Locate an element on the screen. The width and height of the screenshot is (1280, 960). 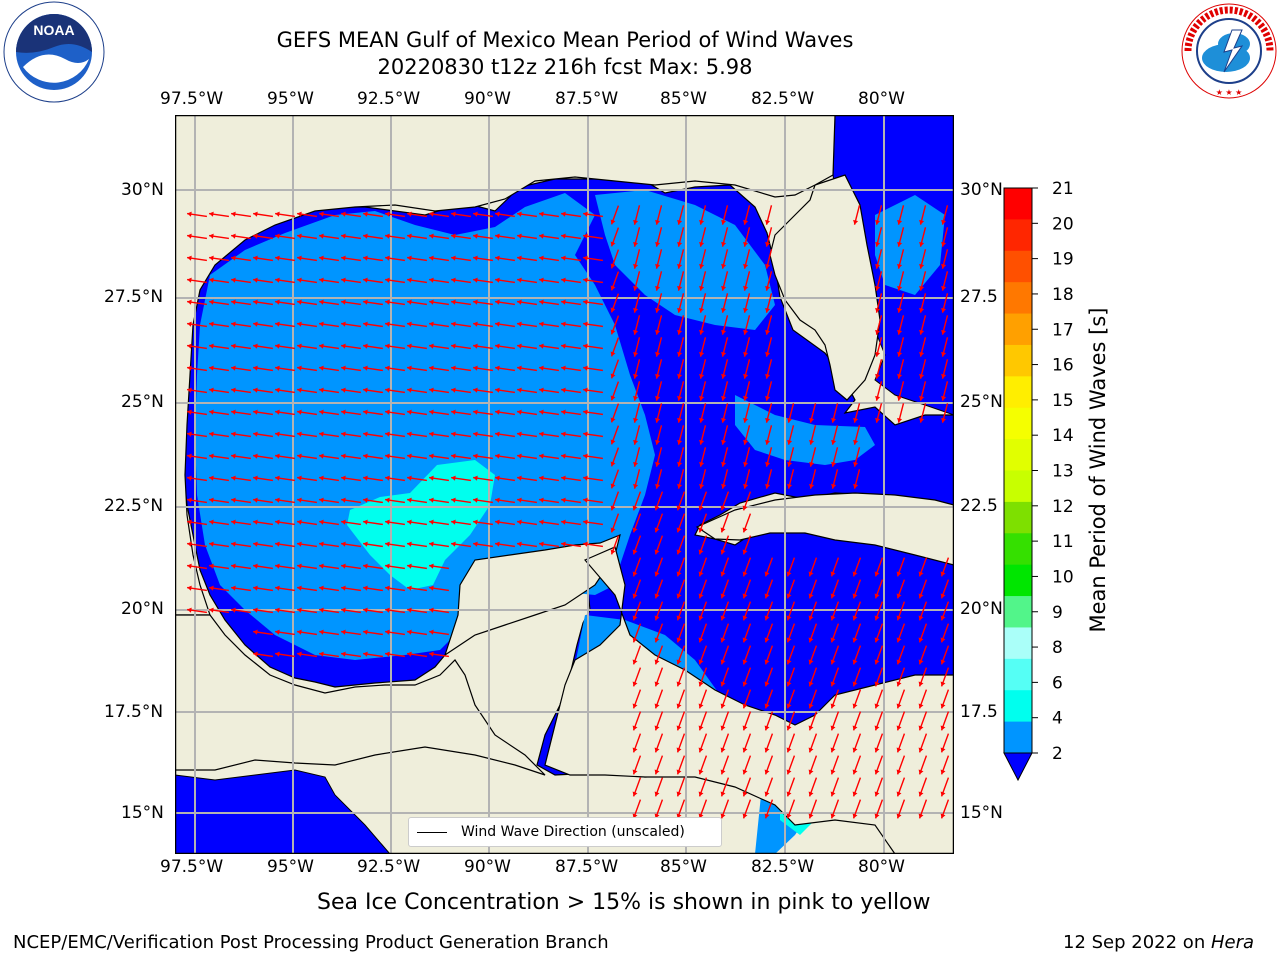
colorbar-tick-label: 2 is located at coordinates (1057, 754).